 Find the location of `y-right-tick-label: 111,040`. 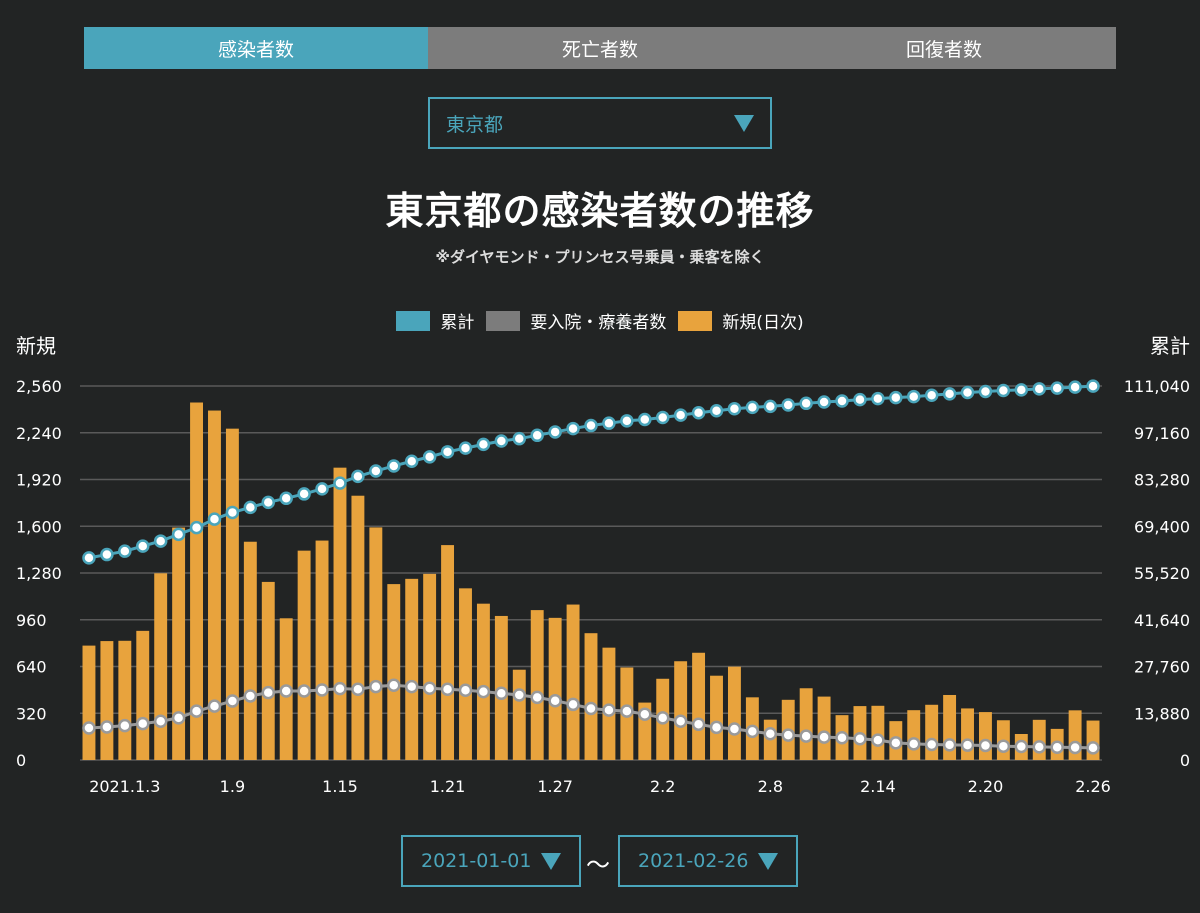

y-right-tick-label: 111,040 is located at coordinates (1157, 386).